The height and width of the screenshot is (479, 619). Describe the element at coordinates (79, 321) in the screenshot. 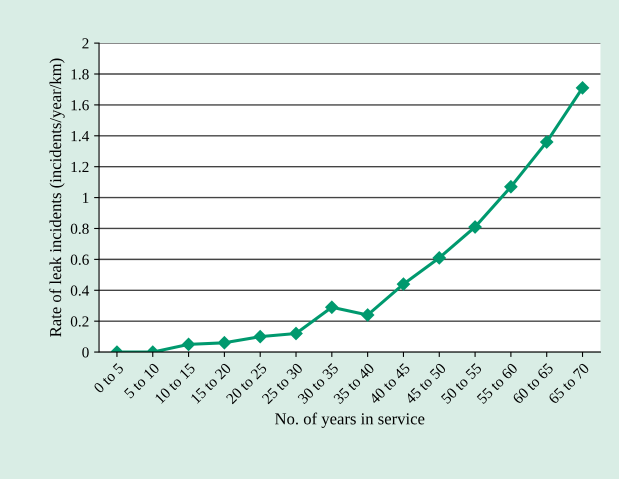

I see `y-tick-label: 0.2` at that location.